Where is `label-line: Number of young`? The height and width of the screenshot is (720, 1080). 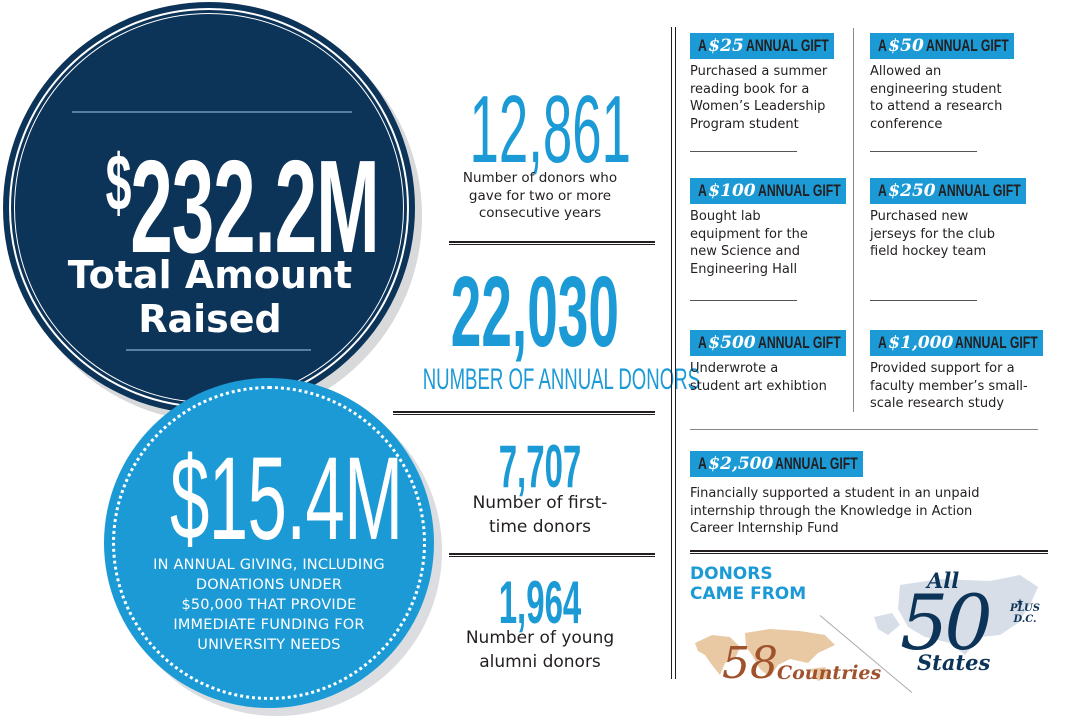
label-line: Number of young is located at coordinates (540, 638).